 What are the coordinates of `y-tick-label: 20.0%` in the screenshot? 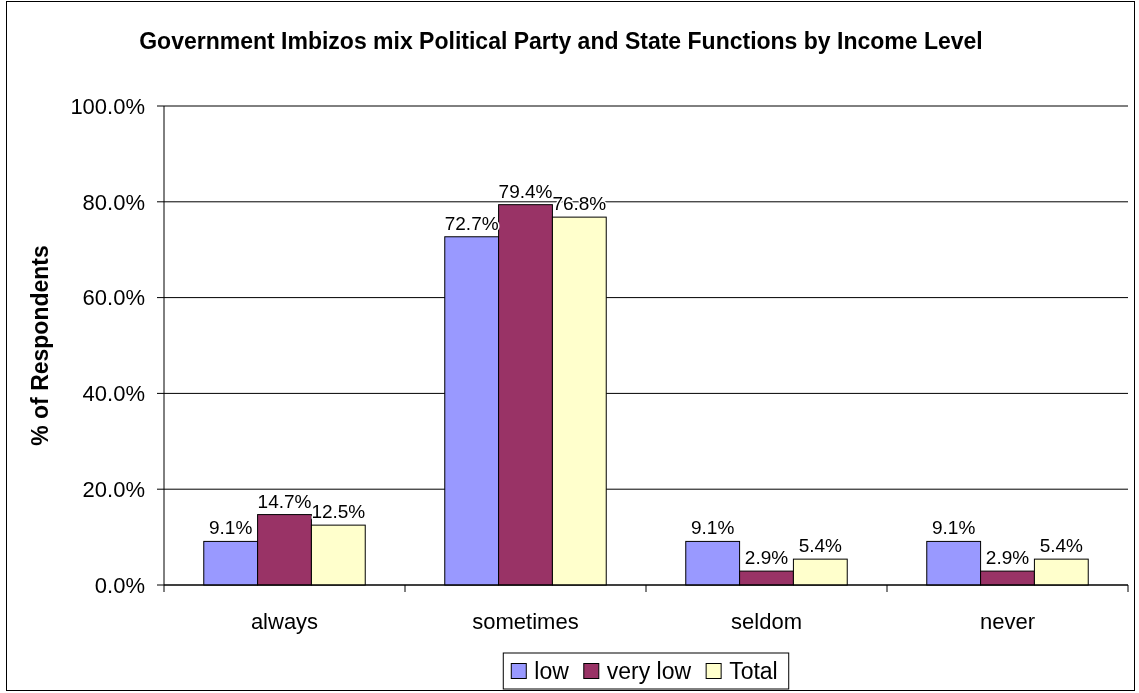 It's located at (113, 489).